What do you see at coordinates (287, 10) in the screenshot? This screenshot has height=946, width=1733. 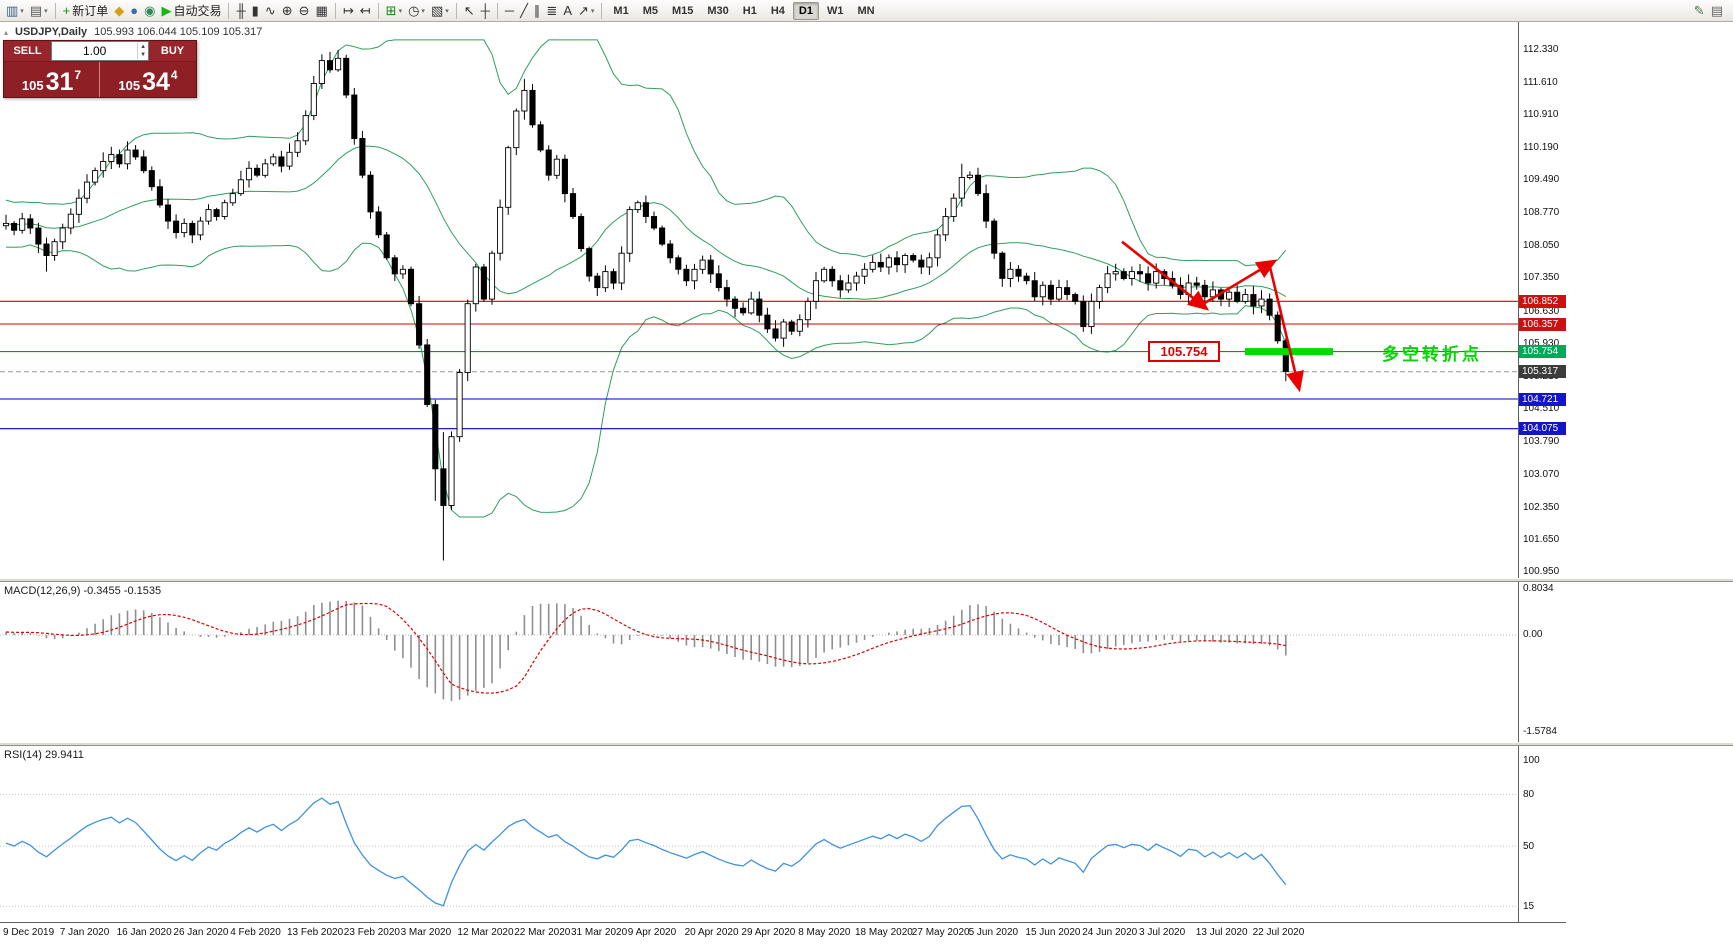 I see `zoom-in-button: ⊕` at bounding box center [287, 10].